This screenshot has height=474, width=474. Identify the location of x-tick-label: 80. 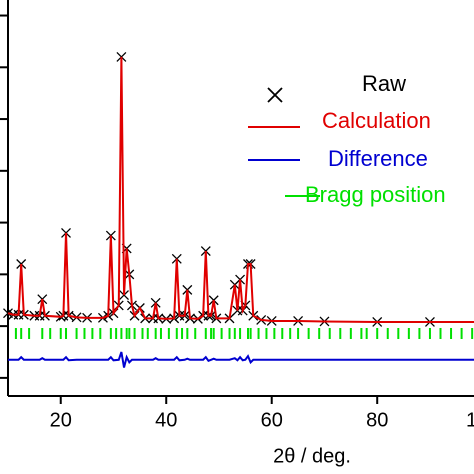
(377, 420).